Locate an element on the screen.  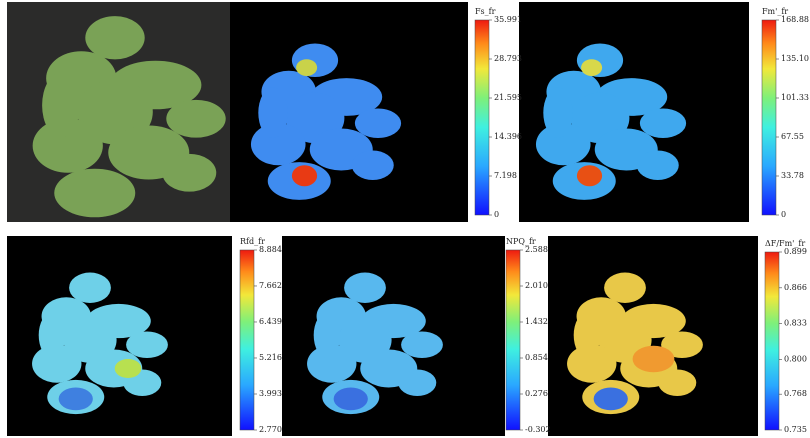
colorbar-tick-label: 5.216 is located at coordinates (270, 357).